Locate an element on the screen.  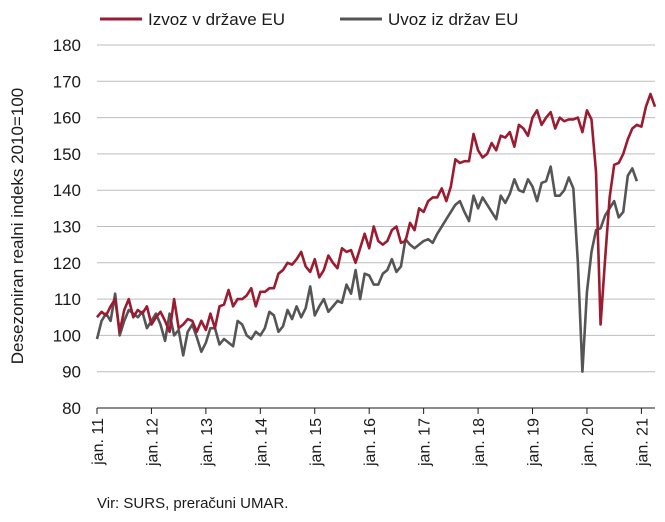
x-tick-label: jan. 16 is located at coordinates (370, 442).